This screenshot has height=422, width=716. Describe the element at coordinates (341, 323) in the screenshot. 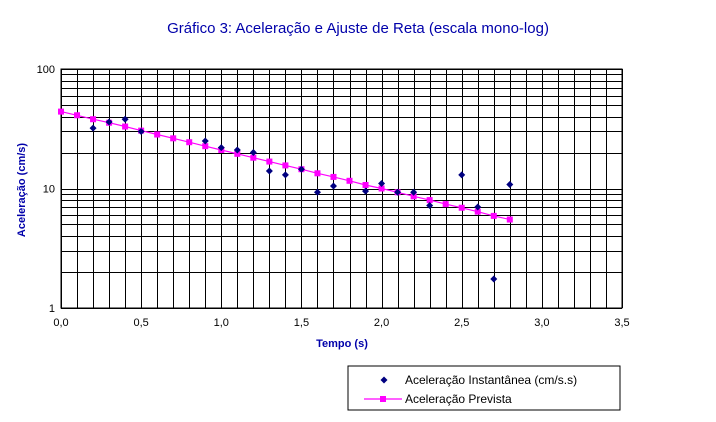

I see `x-tick-labels: 0,0 0,5 1,0 1,5 2,0 2,5 3,0 3,5` at that location.